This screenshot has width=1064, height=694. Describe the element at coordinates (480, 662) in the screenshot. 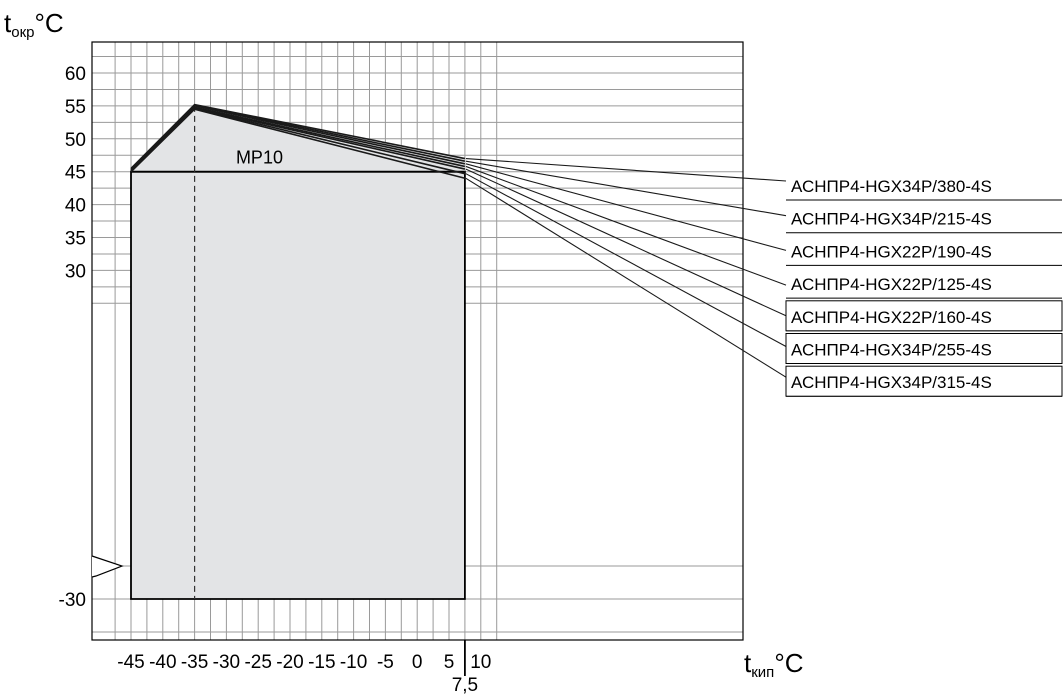

I see `x-tick-label: 10` at that location.